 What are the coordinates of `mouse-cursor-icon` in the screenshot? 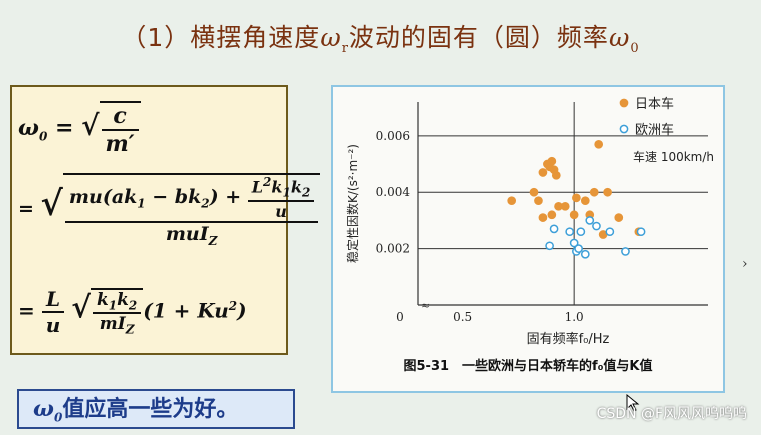 It's located at (633, 403).